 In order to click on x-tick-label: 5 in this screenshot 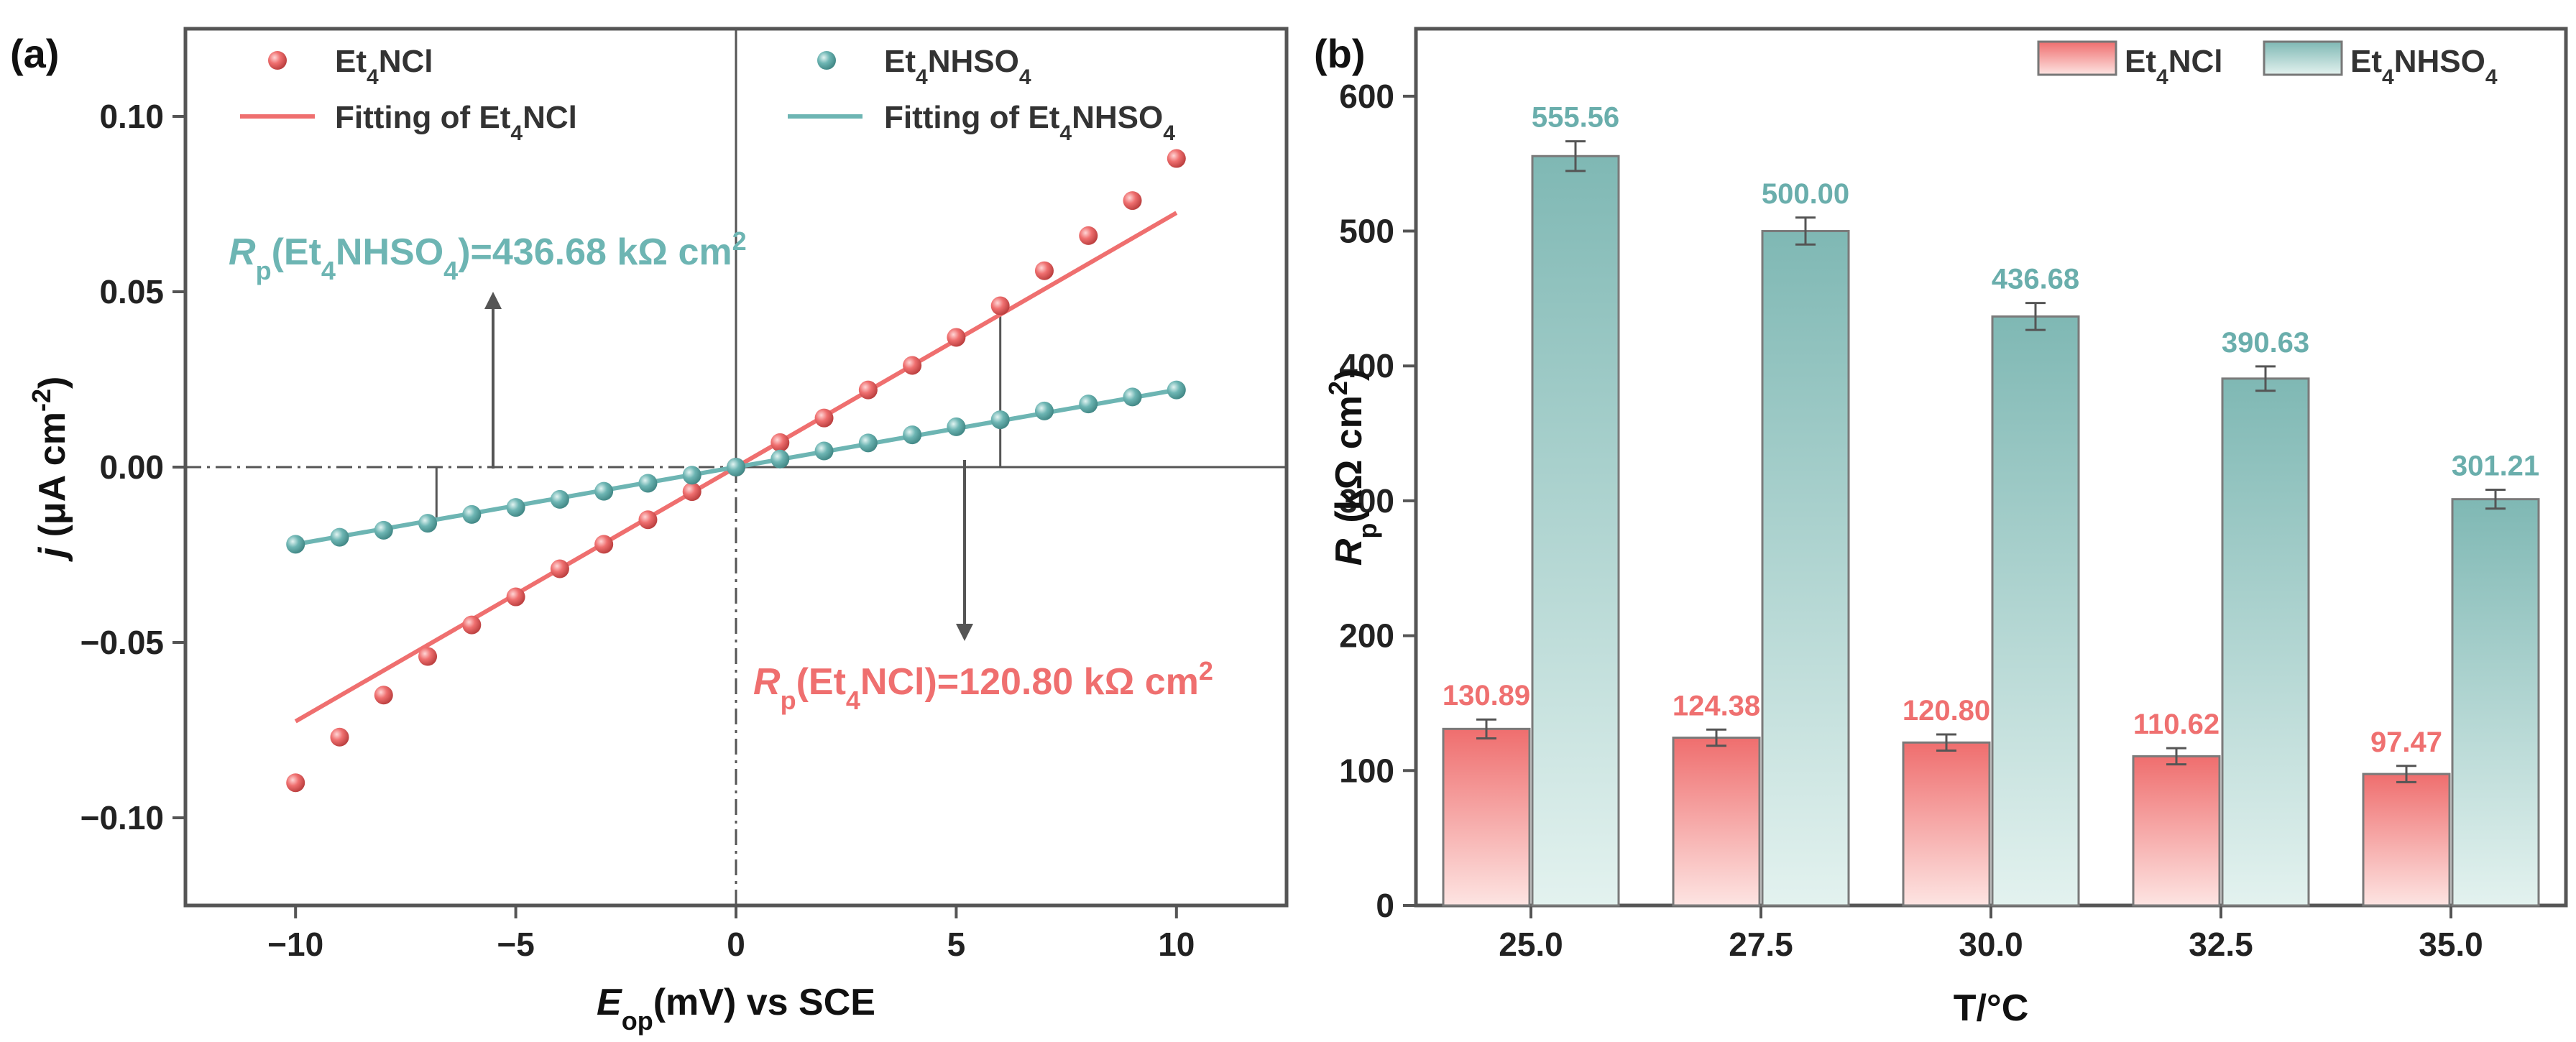, I will do `click(956, 945)`.